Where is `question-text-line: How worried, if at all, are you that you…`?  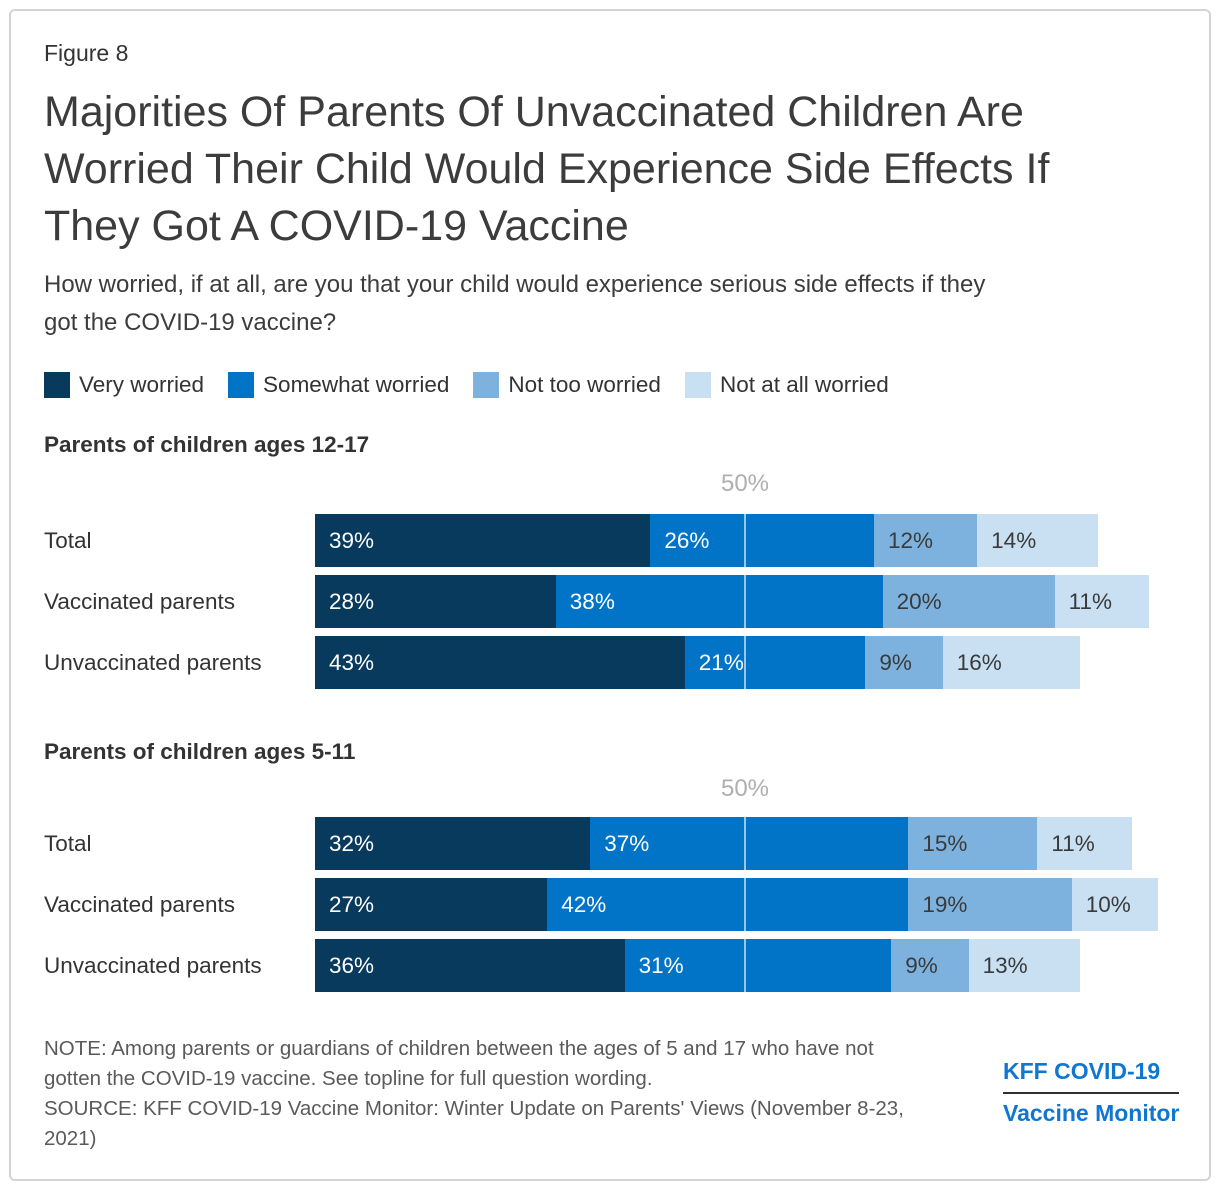 question-text-line: How worried, if at all, are you that you… is located at coordinates (515, 284).